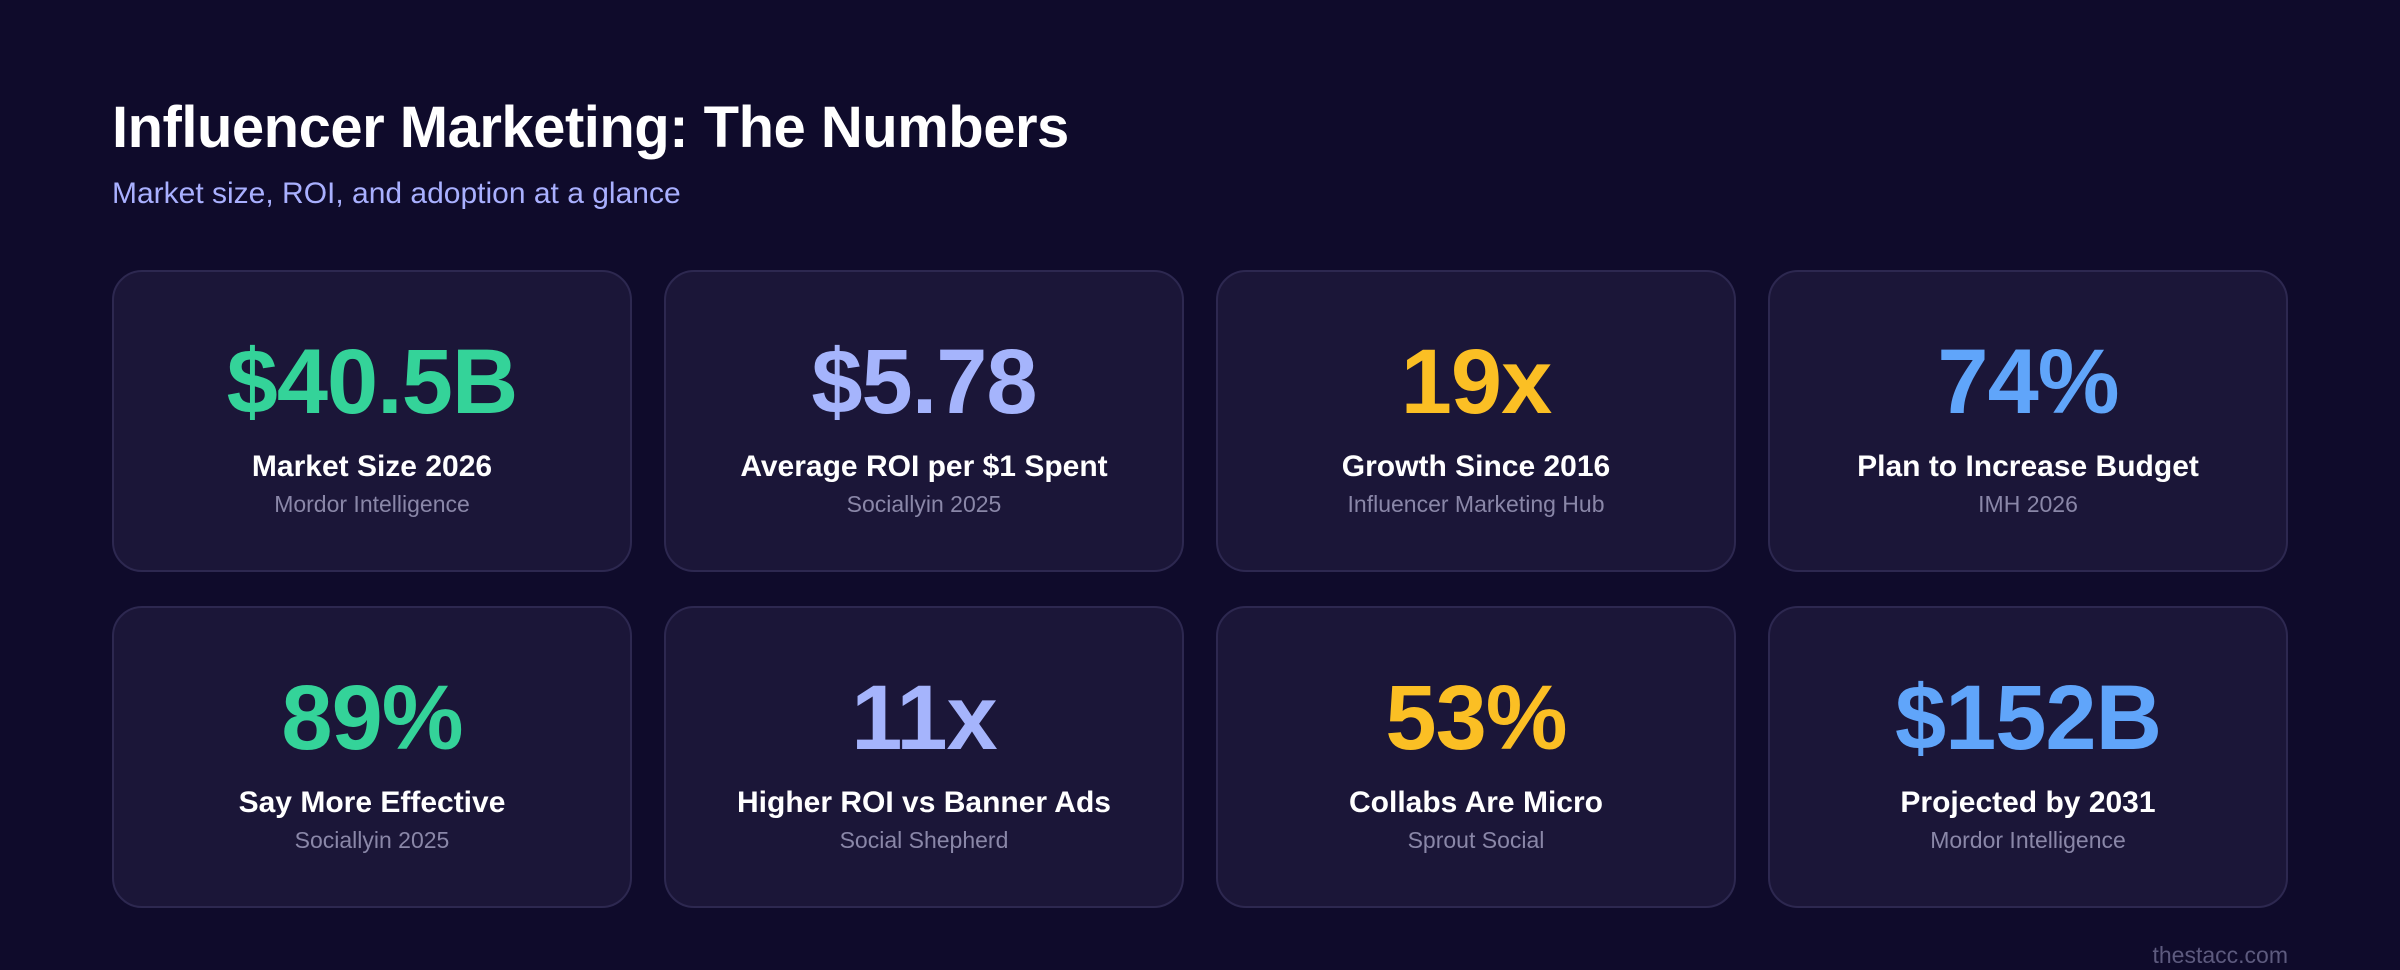 The height and width of the screenshot is (970, 2400). What do you see at coordinates (924, 382) in the screenshot?
I see `stat-value: $5.78` at bounding box center [924, 382].